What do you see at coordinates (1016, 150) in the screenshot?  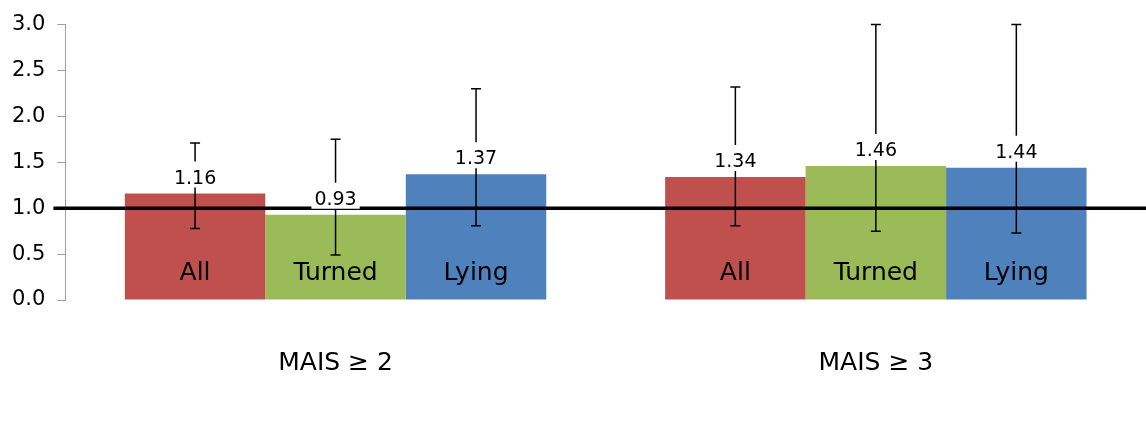 I see `data-label: 1.44` at bounding box center [1016, 150].